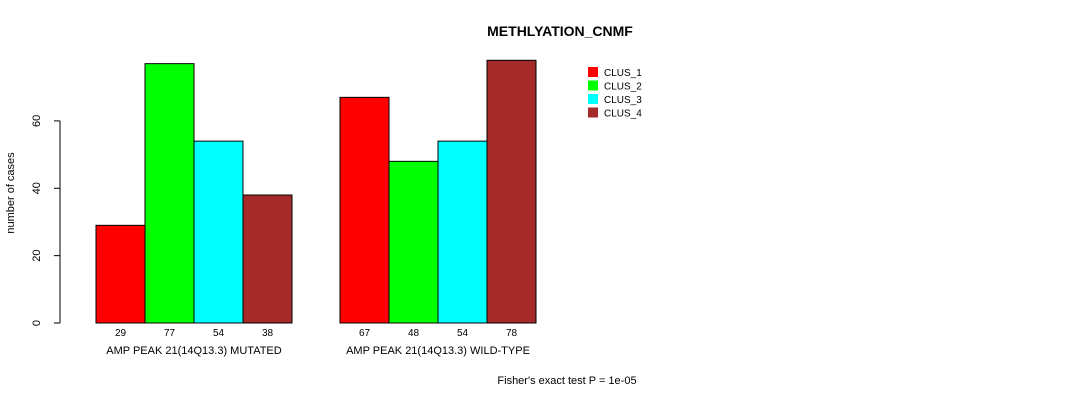 The height and width of the screenshot is (400, 1090). Describe the element at coordinates (365, 333) in the screenshot. I see `bar-value-label: 67` at that location.